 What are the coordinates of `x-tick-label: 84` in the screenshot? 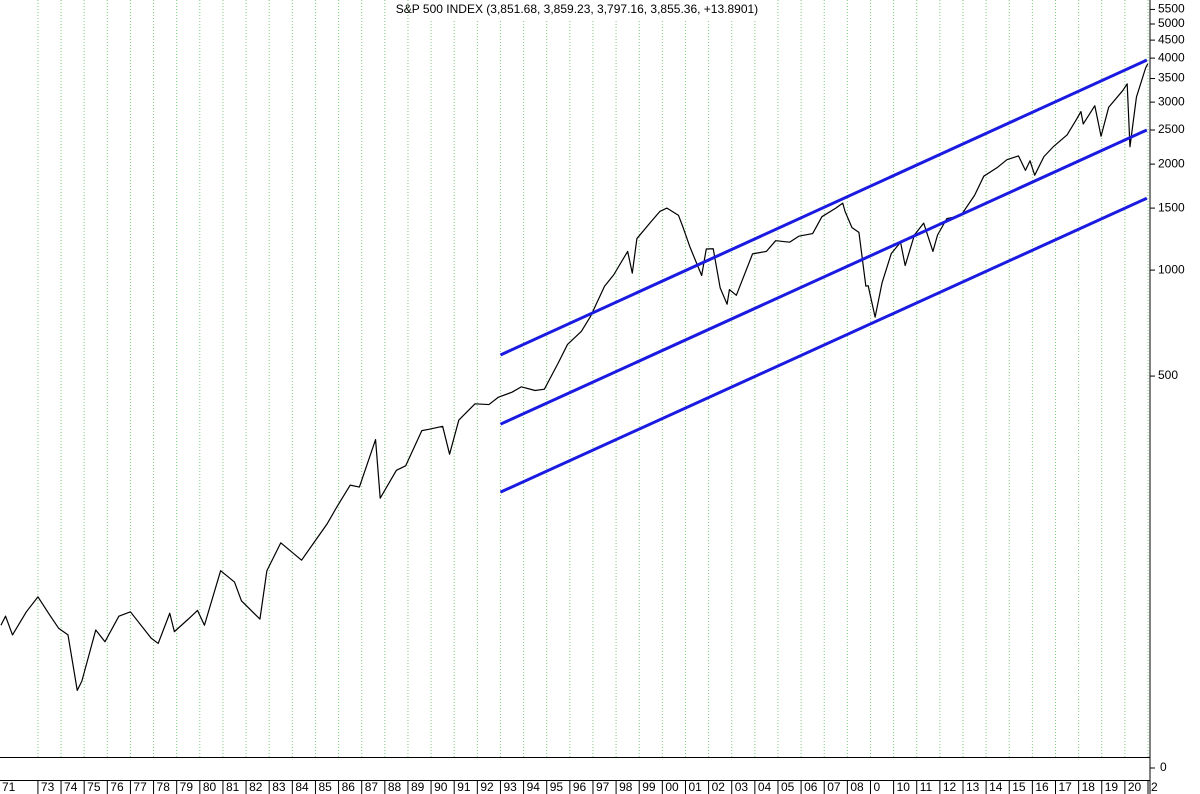 It's located at (302, 787).